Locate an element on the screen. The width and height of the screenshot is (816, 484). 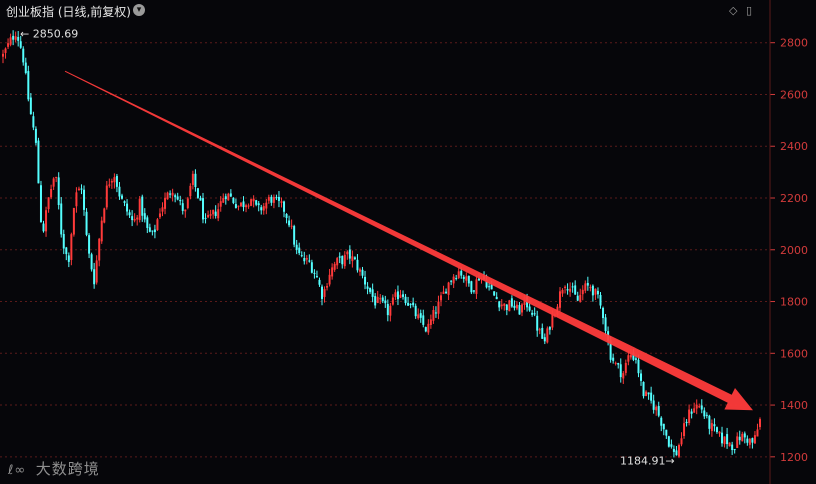
chevron-down-icon: ▾ is located at coordinates (139, 10).